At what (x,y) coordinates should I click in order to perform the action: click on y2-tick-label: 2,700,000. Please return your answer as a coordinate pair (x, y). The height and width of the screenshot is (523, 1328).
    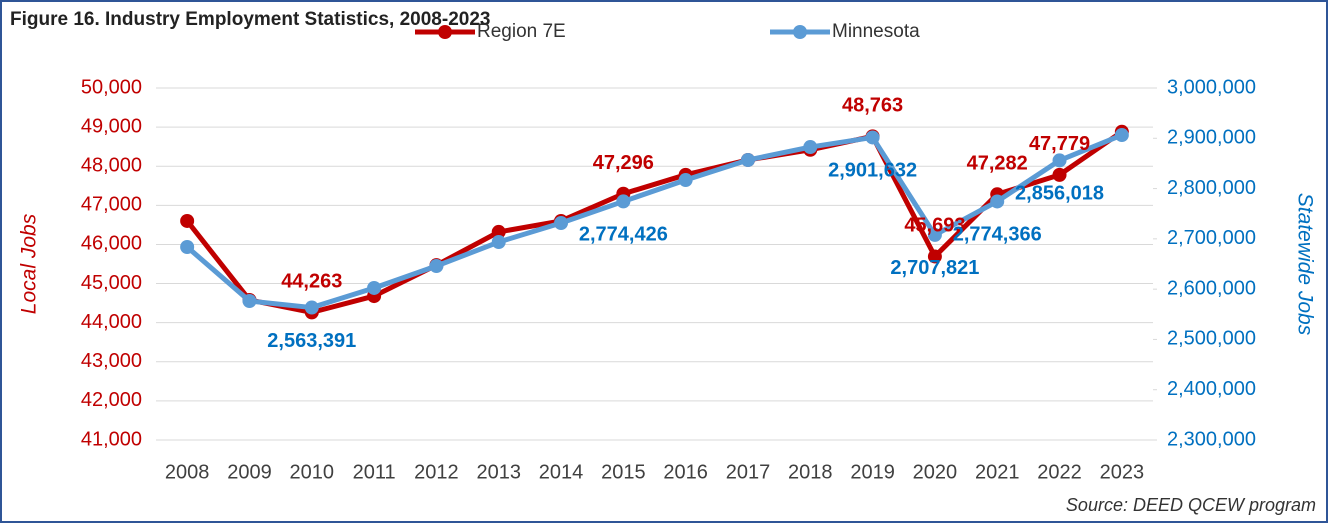
    Looking at the image, I should click on (1211, 238).